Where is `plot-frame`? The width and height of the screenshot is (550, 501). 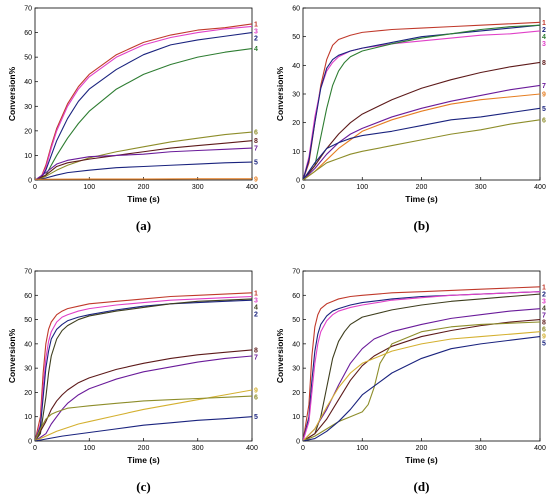 plot-frame is located at coordinates (143, 356).